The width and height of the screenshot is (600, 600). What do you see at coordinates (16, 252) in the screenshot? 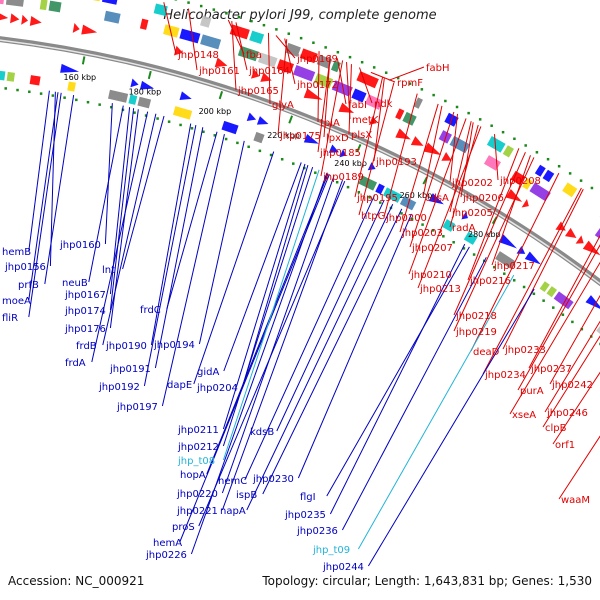
I see `gene-label: hemB` at bounding box center [16, 252].